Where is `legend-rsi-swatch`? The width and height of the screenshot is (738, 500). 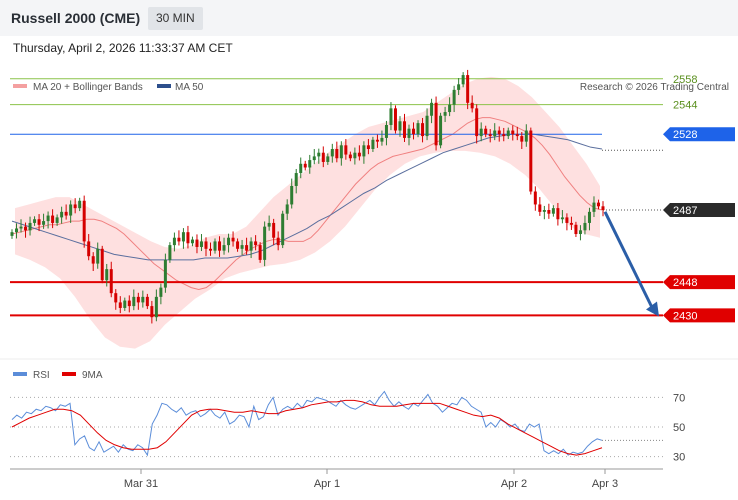 legend-rsi-swatch is located at coordinates (20, 374).